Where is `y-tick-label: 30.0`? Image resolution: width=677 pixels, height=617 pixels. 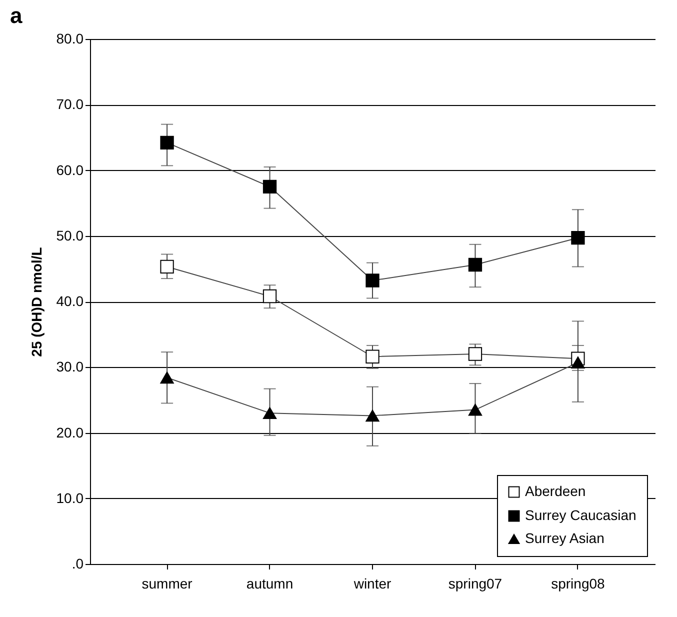 y-tick-label: 30.0 is located at coordinates (70, 366).